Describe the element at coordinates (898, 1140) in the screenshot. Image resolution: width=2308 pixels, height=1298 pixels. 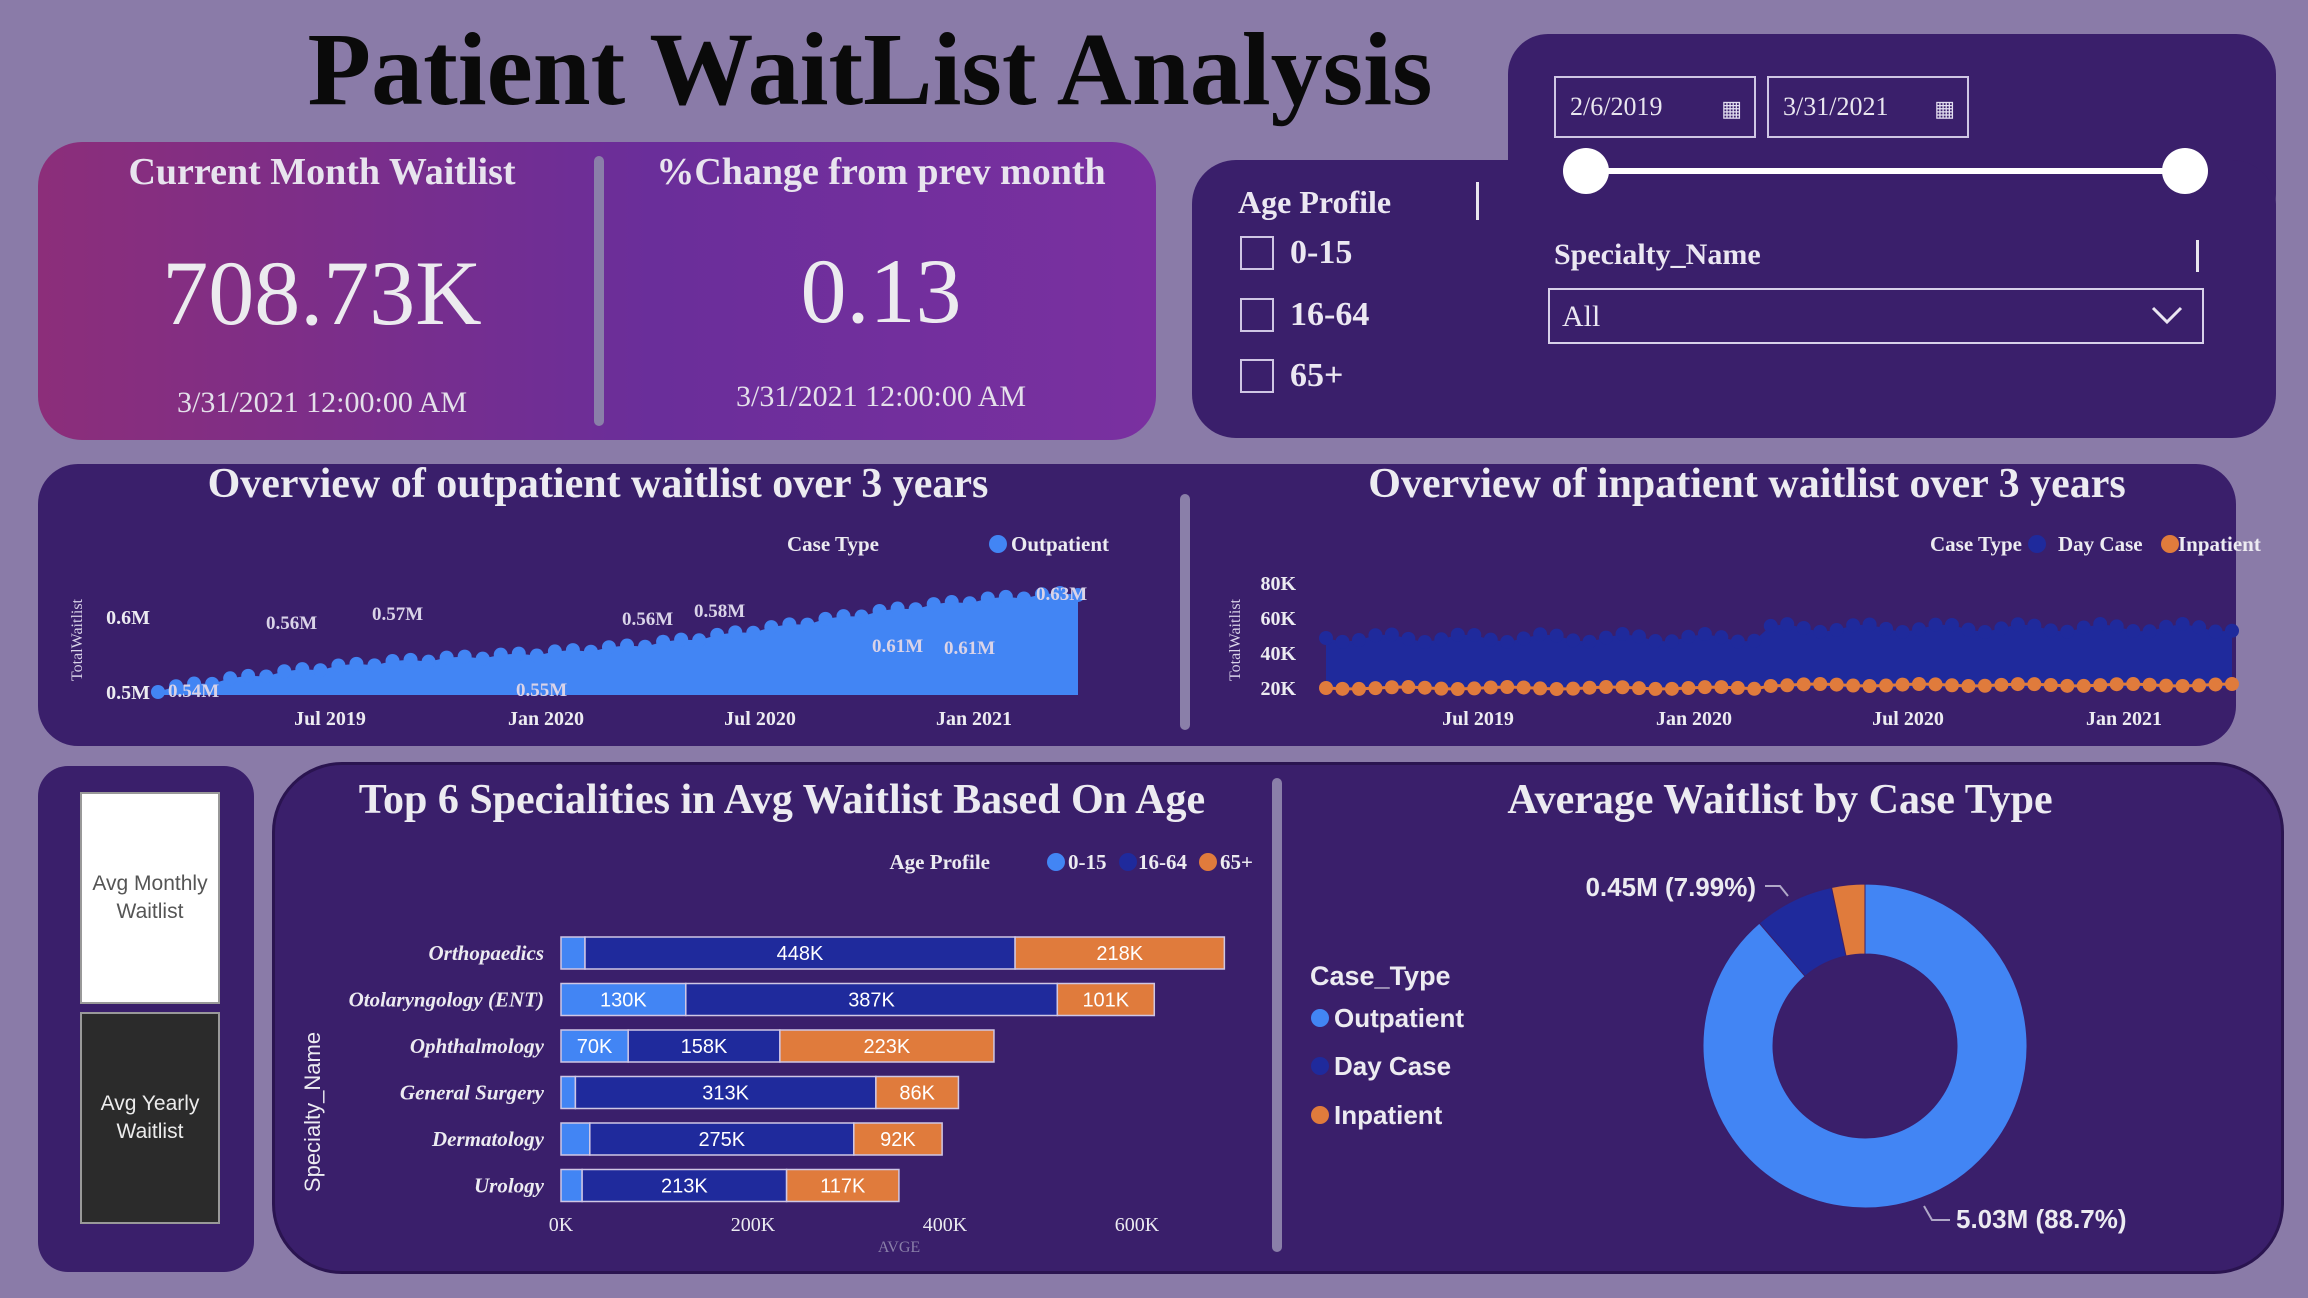
I see `bar-value-label: 92K` at that location.